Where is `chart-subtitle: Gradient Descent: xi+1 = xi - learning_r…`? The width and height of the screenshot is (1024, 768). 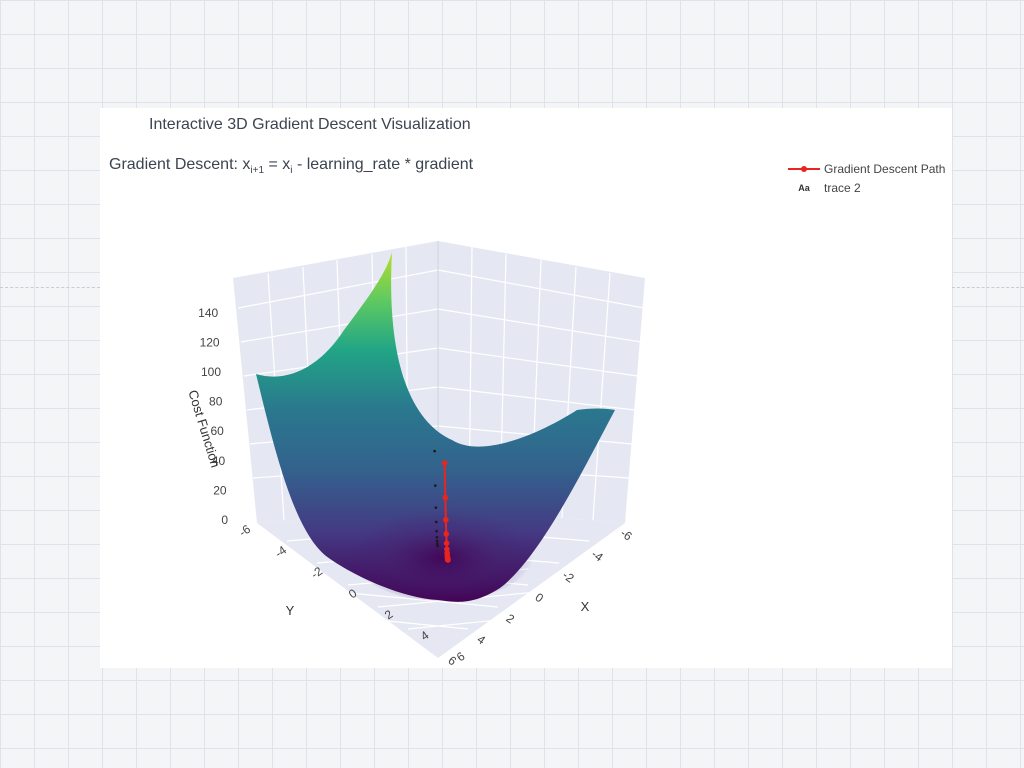 chart-subtitle: Gradient Descent: xi+1 = xi - learning_r… is located at coordinates (291, 166).